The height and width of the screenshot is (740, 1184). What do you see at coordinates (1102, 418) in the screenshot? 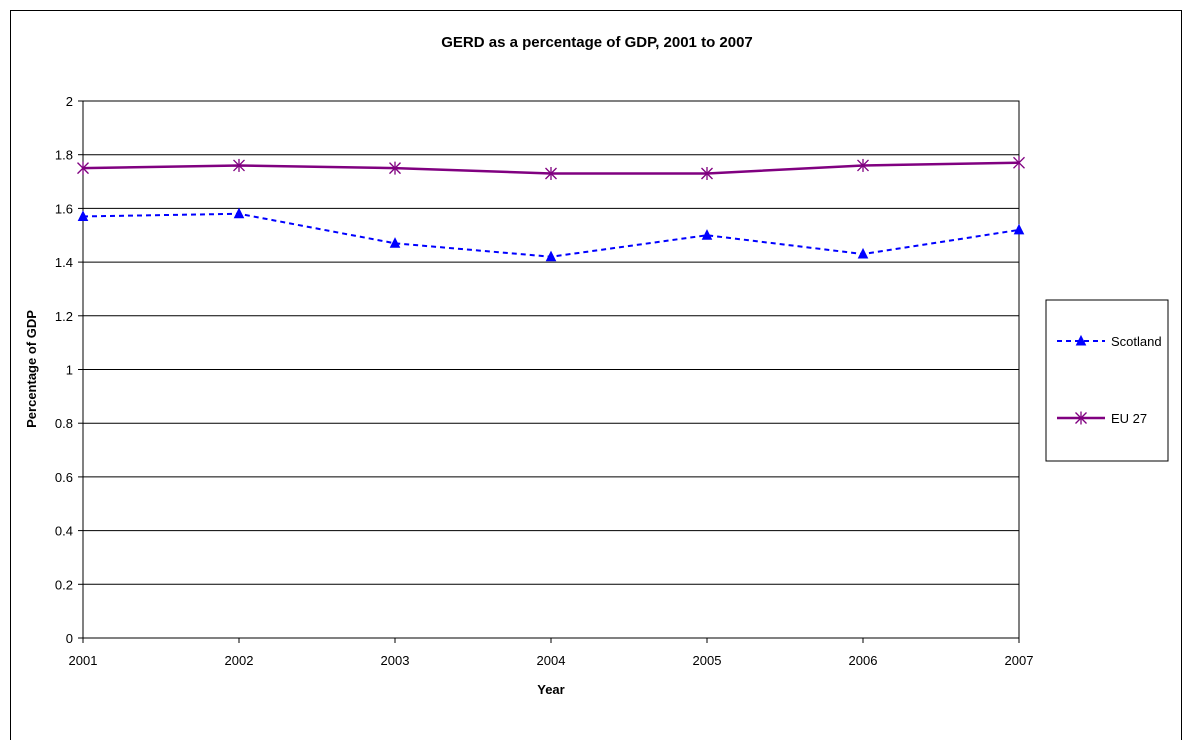
I see `legend-entry: EU 27` at bounding box center [1102, 418].